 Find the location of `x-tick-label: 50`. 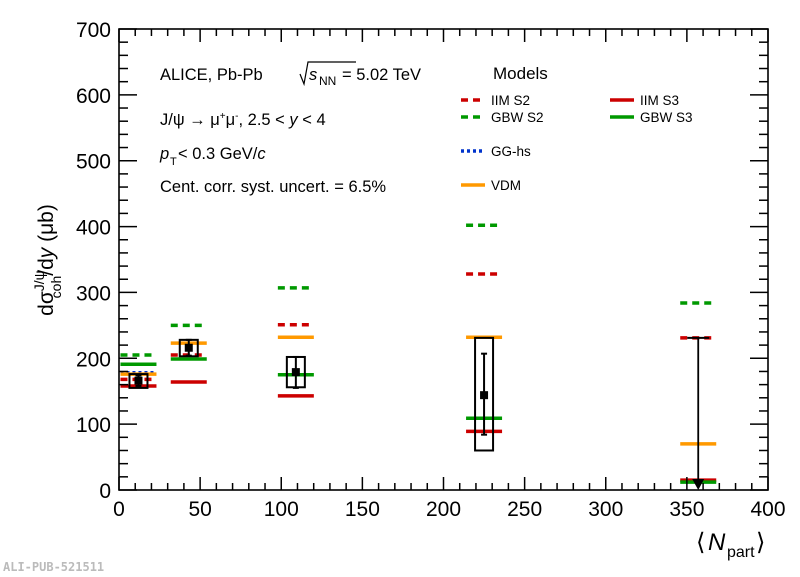

x-tick-label: 50 is located at coordinates (199, 509).